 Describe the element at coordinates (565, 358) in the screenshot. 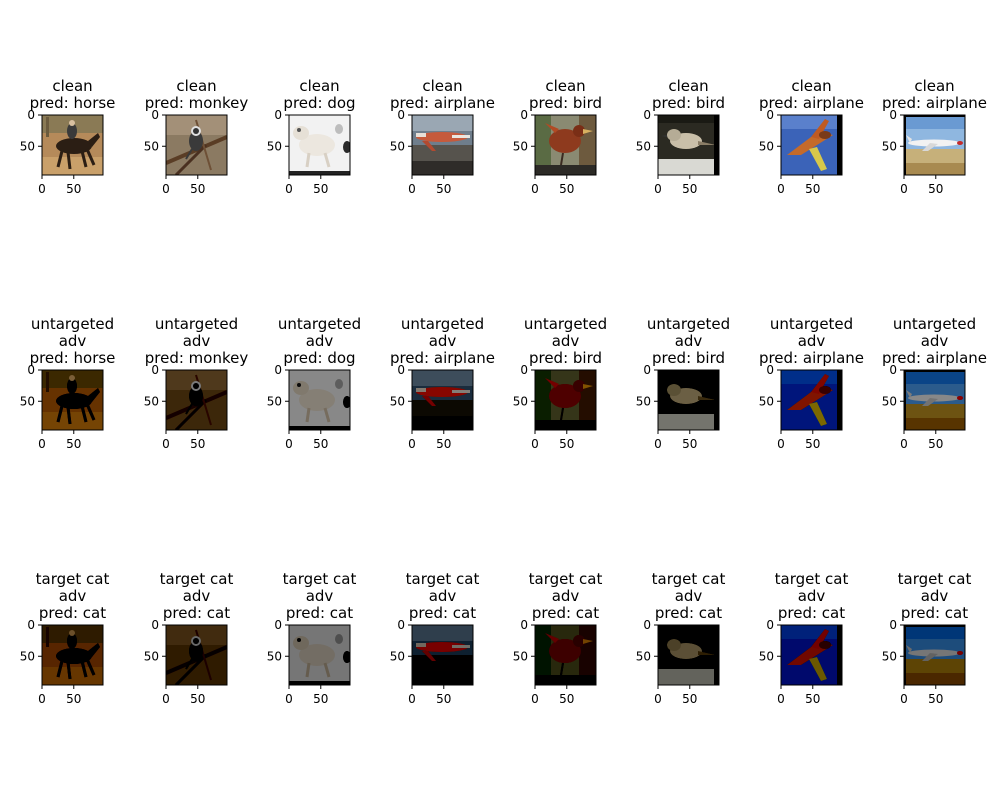

I see `panel-title-line: pred: bird` at that location.